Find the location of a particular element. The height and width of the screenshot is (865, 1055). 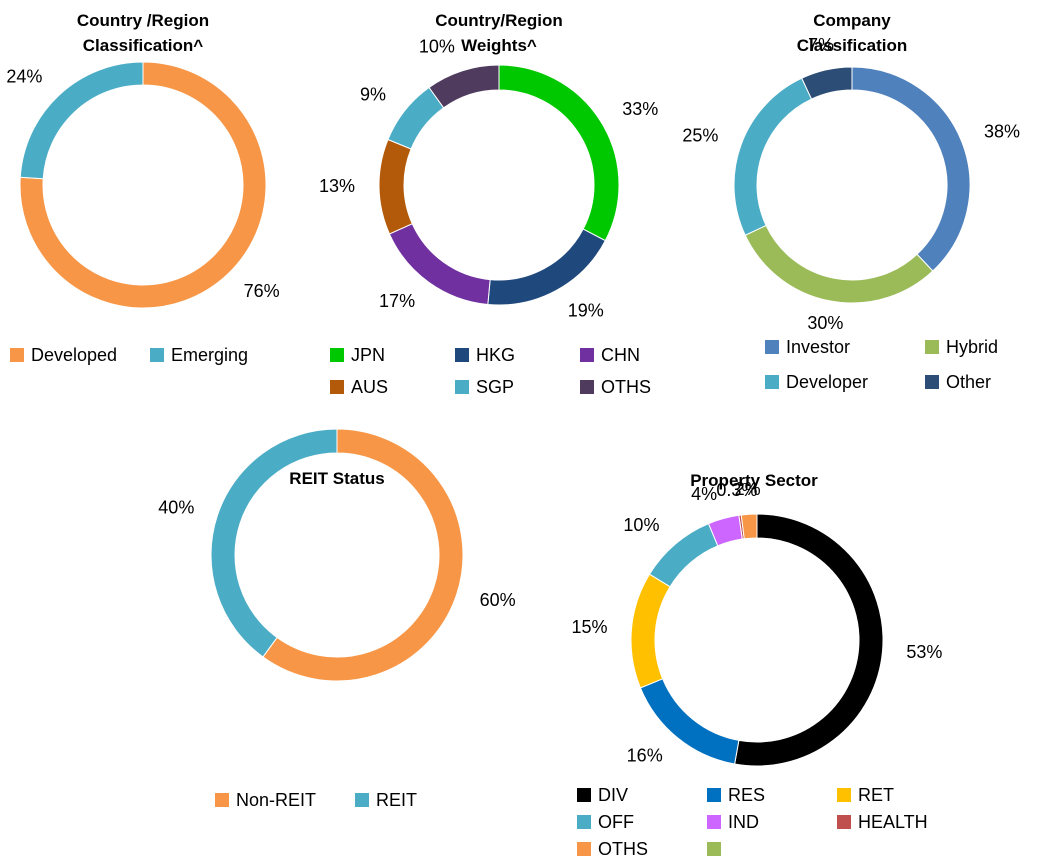

data-label: 76% is located at coordinates (262, 291).